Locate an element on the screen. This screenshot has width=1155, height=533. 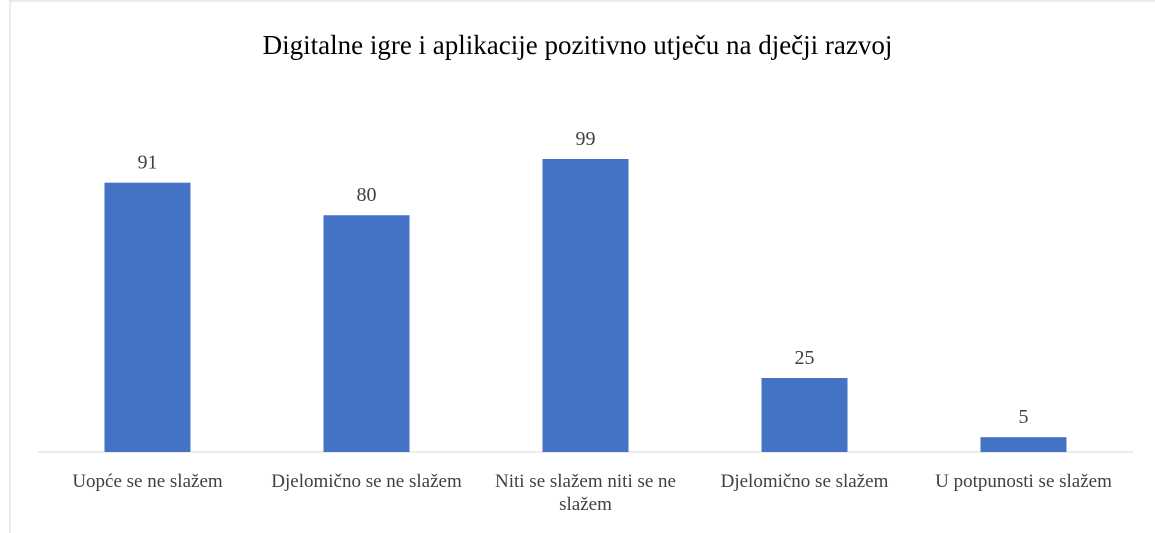
x-tick-label: Djelomično se ne slažem is located at coordinates (366, 481).